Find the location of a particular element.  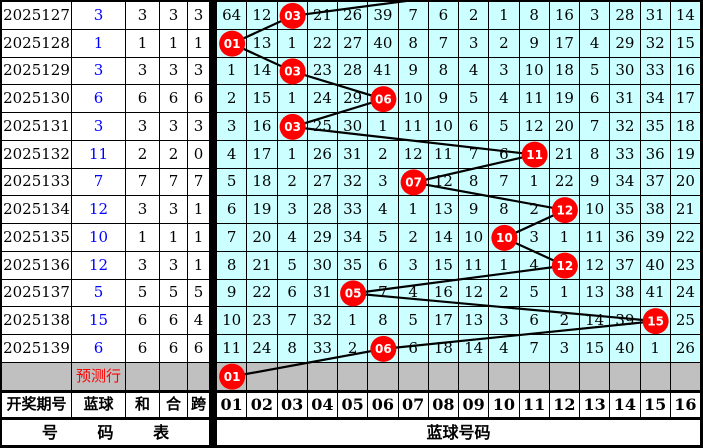

span-cell: 5 is located at coordinates (199, 293).